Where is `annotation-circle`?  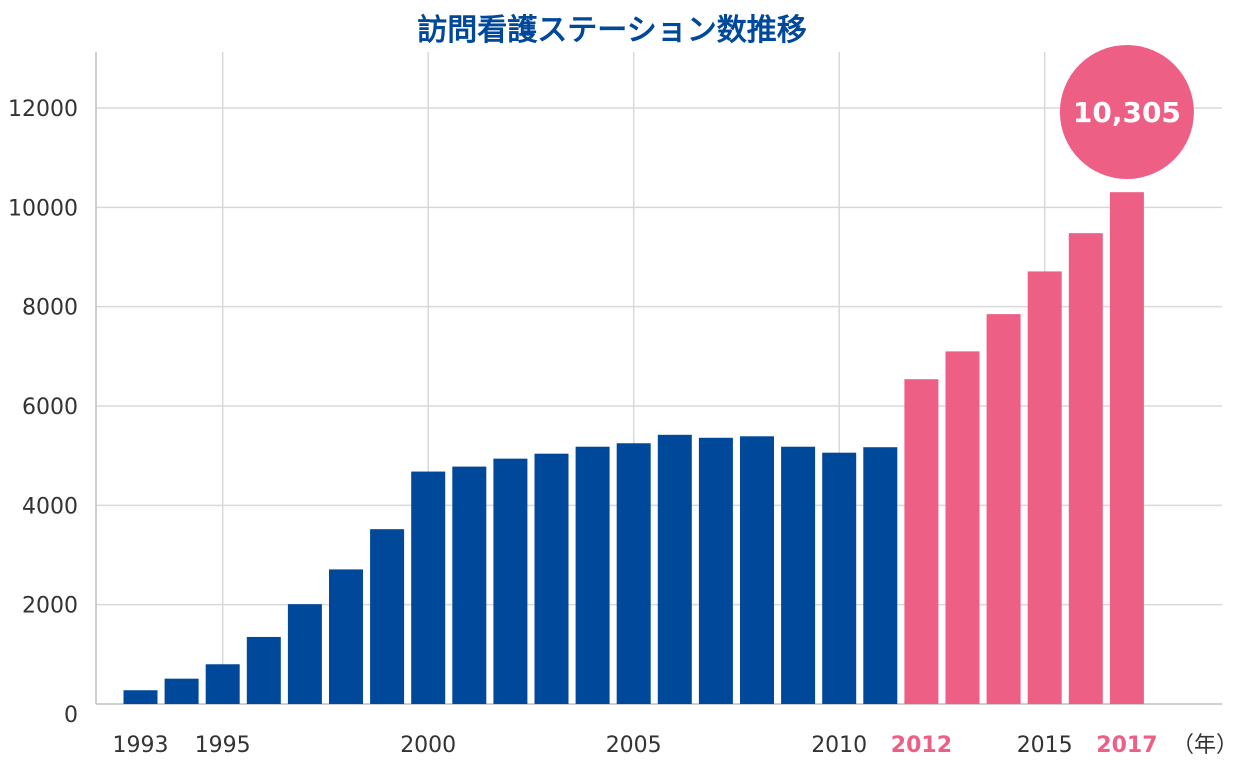
annotation-circle is located at coordinates (1126, 112).